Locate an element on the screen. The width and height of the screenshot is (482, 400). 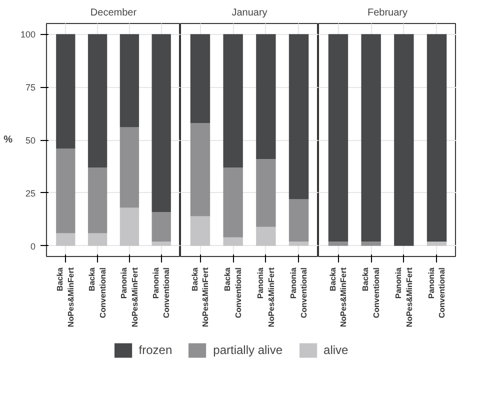
legend-label: partially alive is located at coordinates (248, 350).